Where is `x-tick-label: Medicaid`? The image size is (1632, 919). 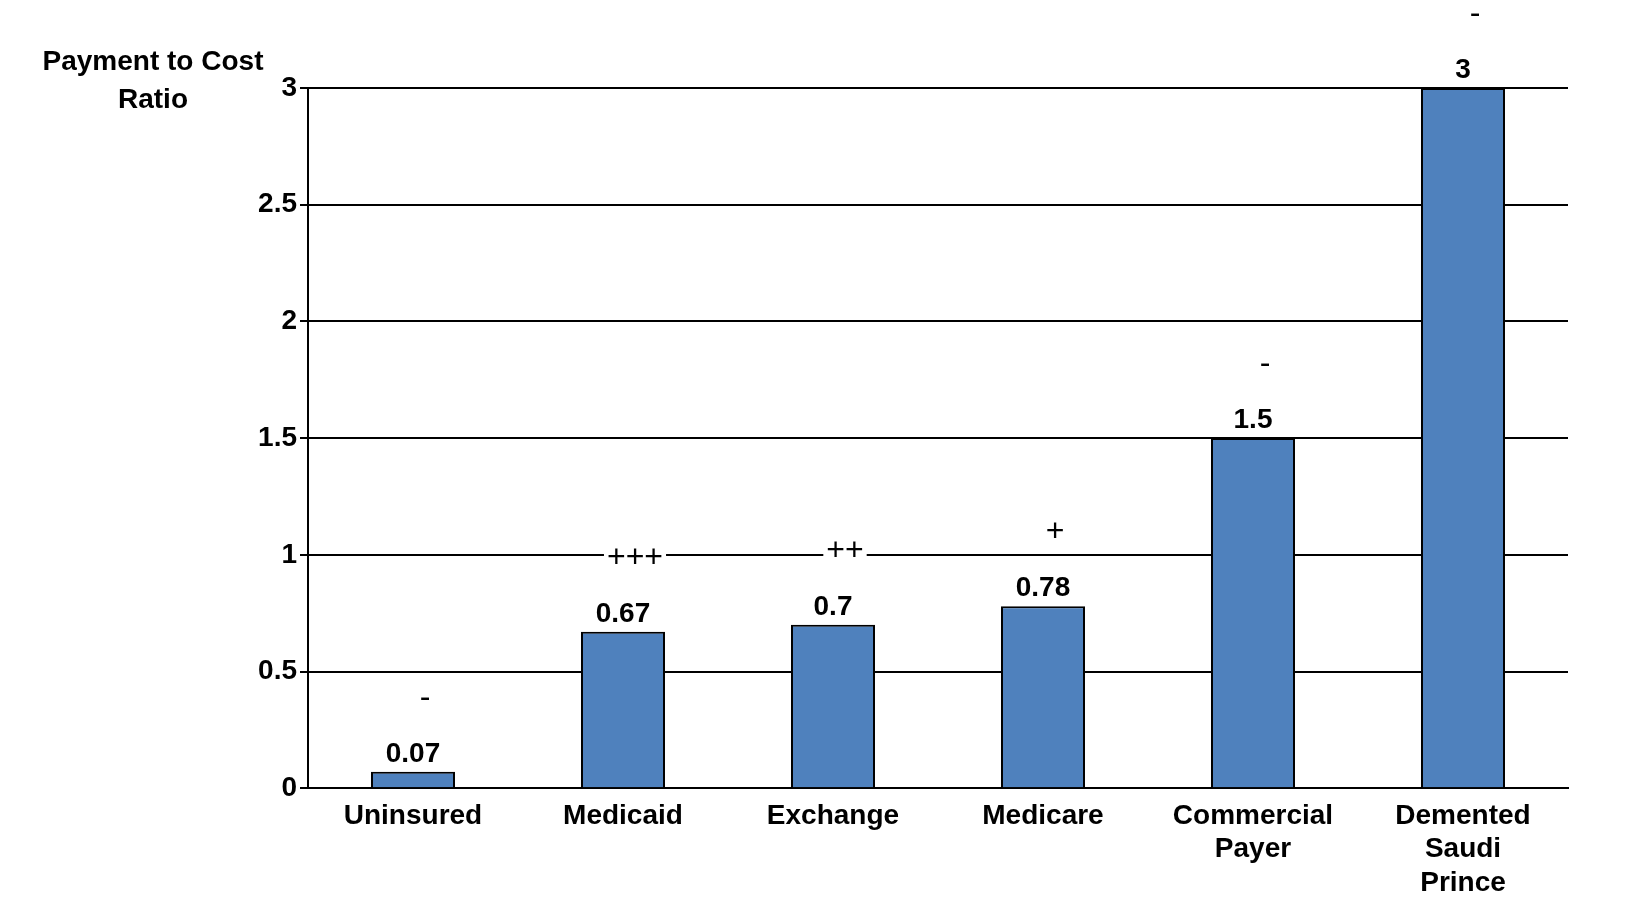 x-tick-label: Medicaid is located at coordinates (623, 814).